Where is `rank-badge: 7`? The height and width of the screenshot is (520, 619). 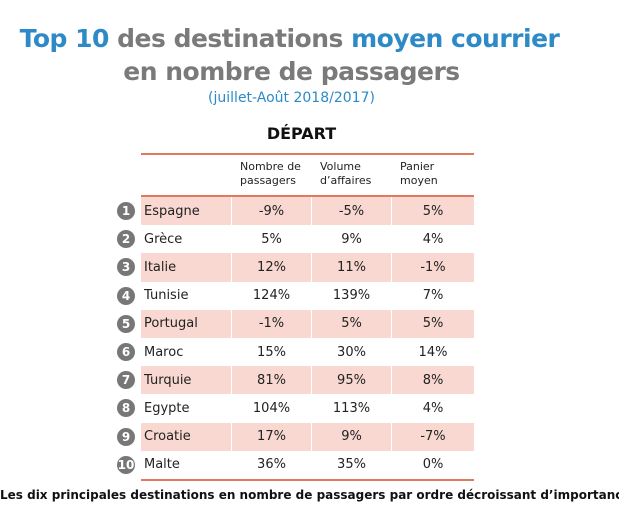 rank-badge: 7 is located at coordinates (126, 380).